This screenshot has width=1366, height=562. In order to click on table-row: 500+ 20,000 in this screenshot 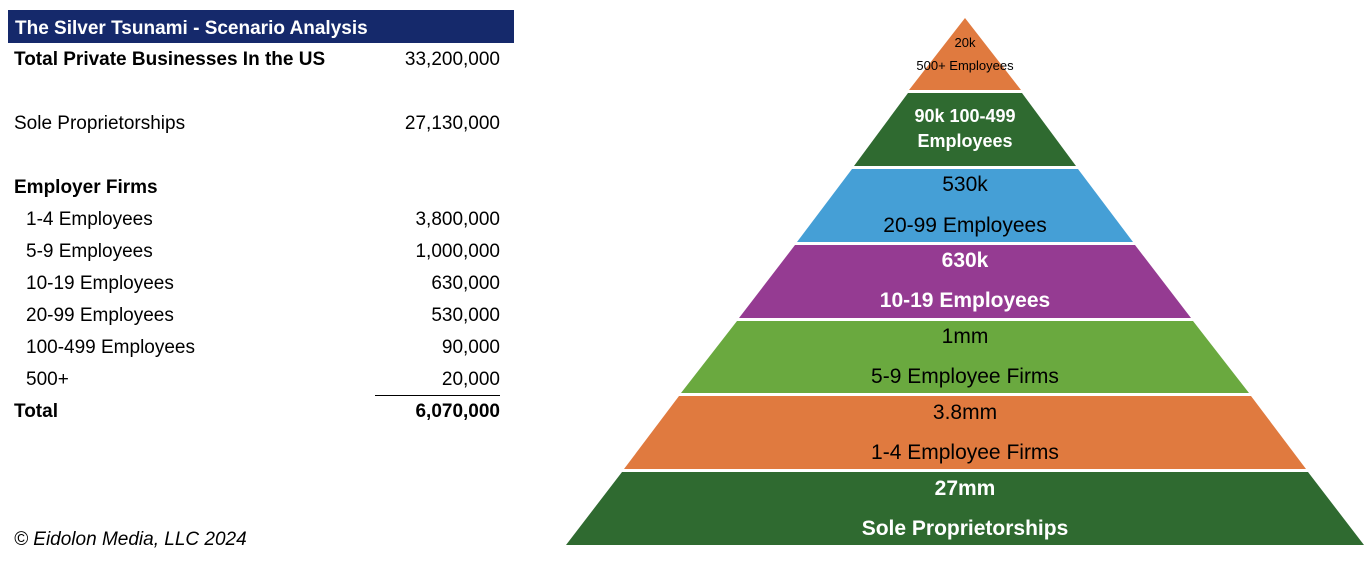, I will do `click(257, 380)`.